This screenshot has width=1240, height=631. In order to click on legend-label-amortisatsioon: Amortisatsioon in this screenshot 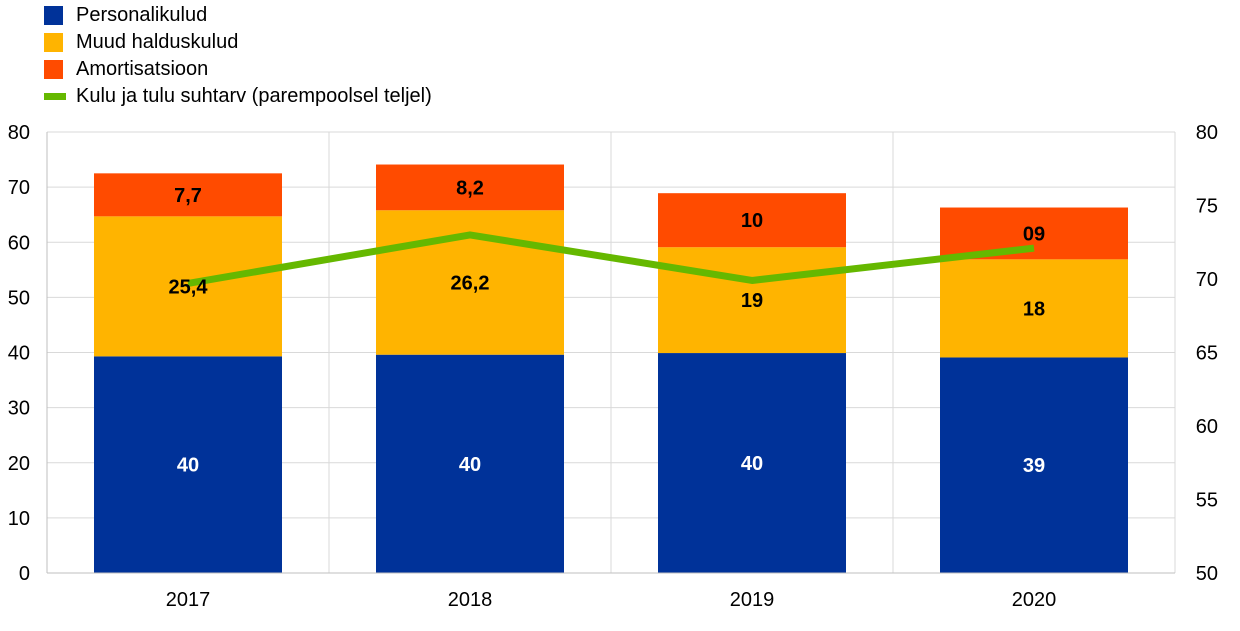, I will do `click(142, 69)`.